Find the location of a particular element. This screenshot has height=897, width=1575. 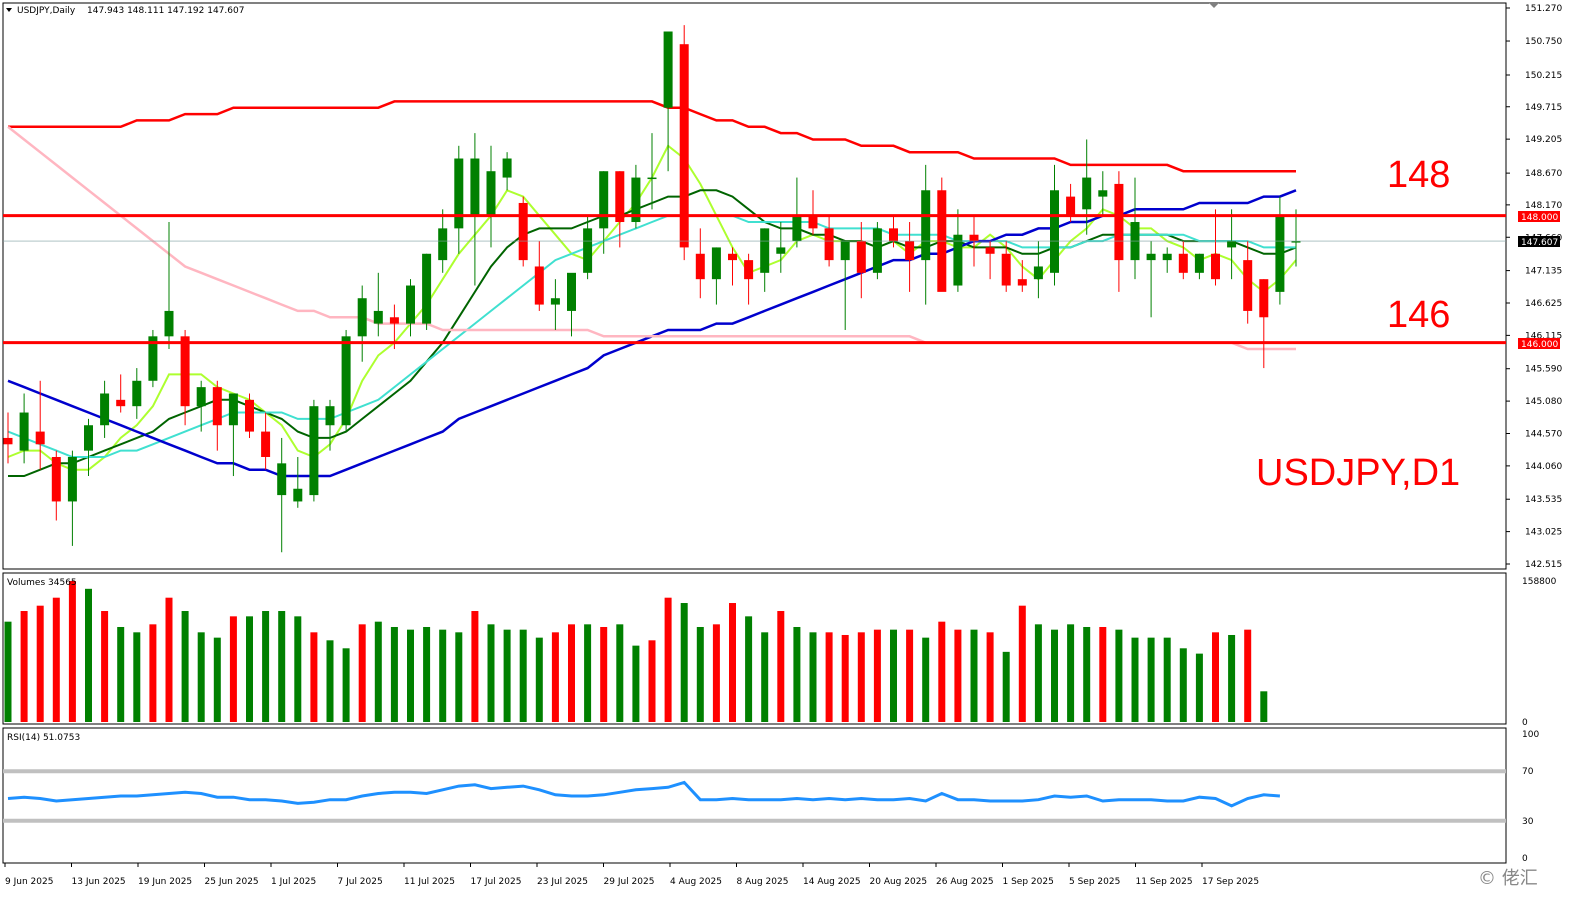

x-tick-label: 17 Sep 2025 is located at coordinates (1230, 882).